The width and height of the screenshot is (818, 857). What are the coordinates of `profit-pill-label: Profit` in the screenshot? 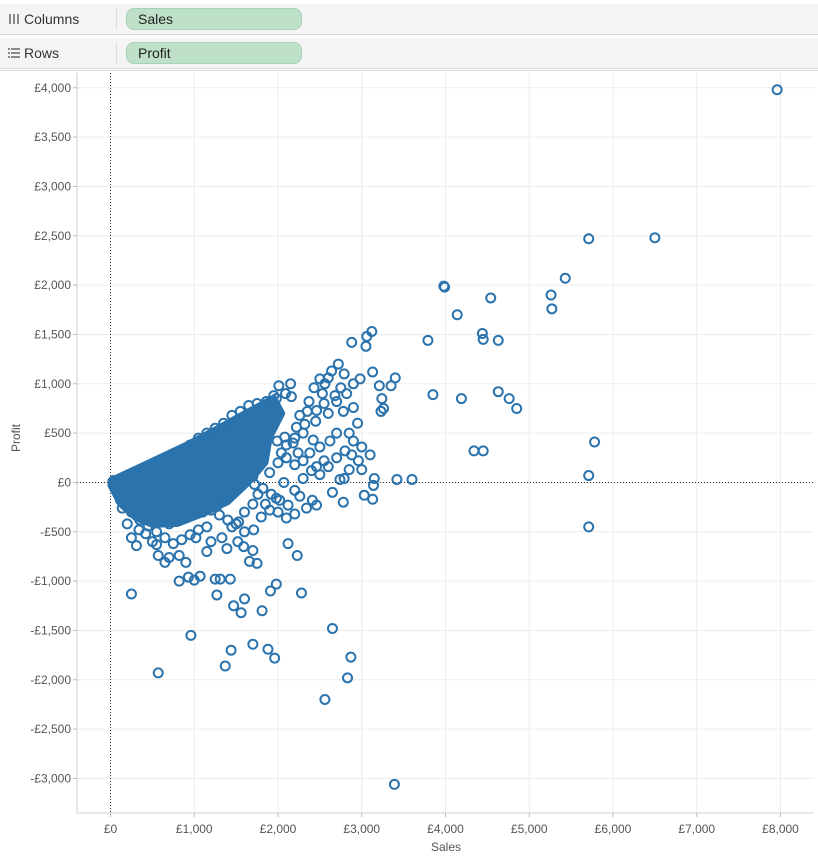 It's located at (154, 53).